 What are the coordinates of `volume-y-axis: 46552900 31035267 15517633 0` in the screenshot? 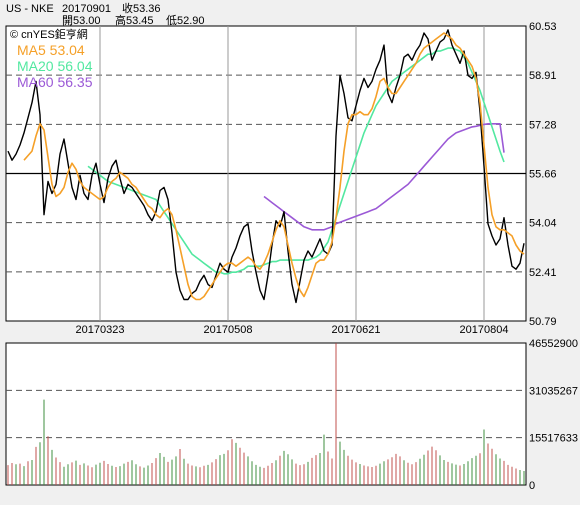 It's located at (553, 415).